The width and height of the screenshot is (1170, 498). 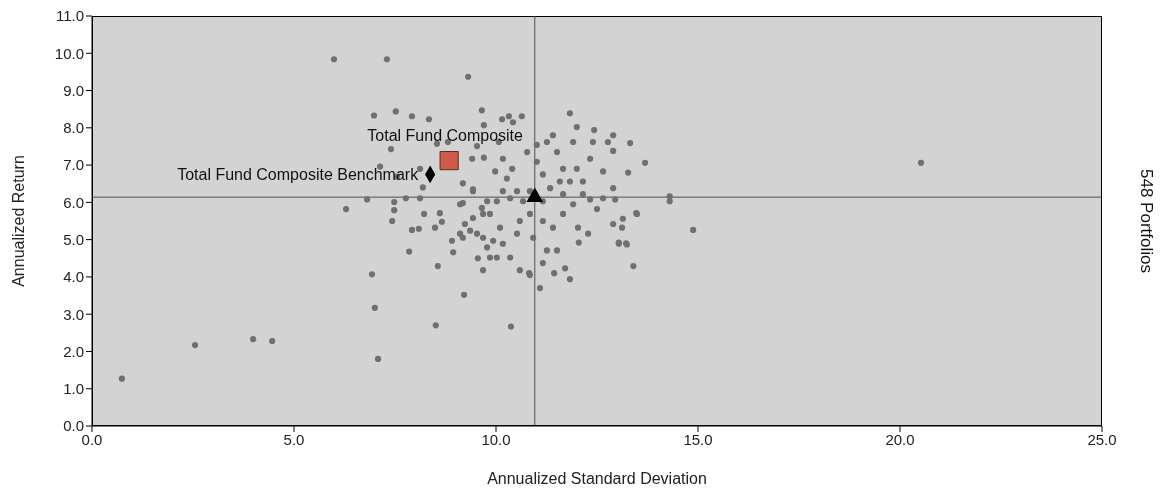 I want to click on x-tick-label: 0.0, so click(x=92, y=439).